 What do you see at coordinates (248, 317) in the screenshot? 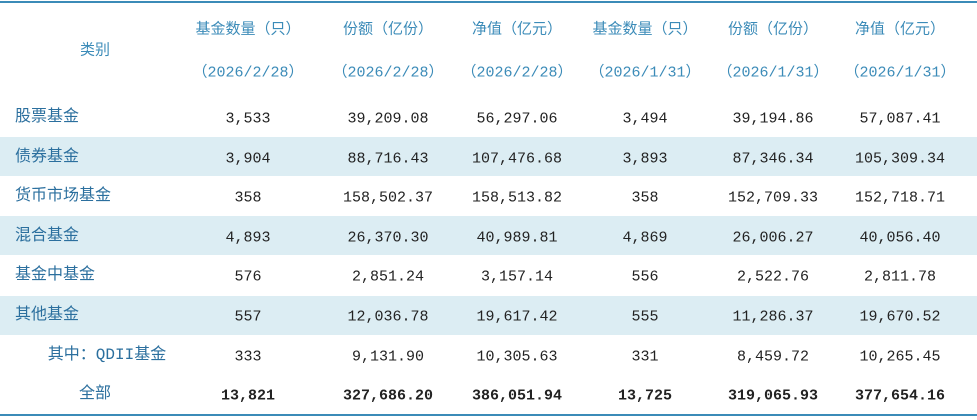
I see `cell-value: 557` at bounding box center [248, 317].